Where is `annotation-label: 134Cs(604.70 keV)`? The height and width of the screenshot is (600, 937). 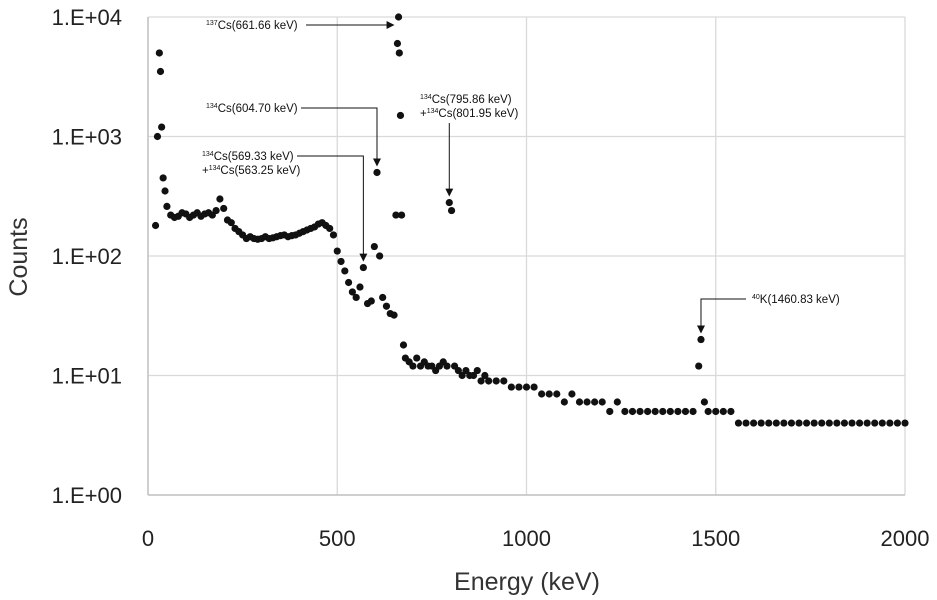
annotation-label: 134Cs(604.70 keV) is located at coordinates (252, 109).